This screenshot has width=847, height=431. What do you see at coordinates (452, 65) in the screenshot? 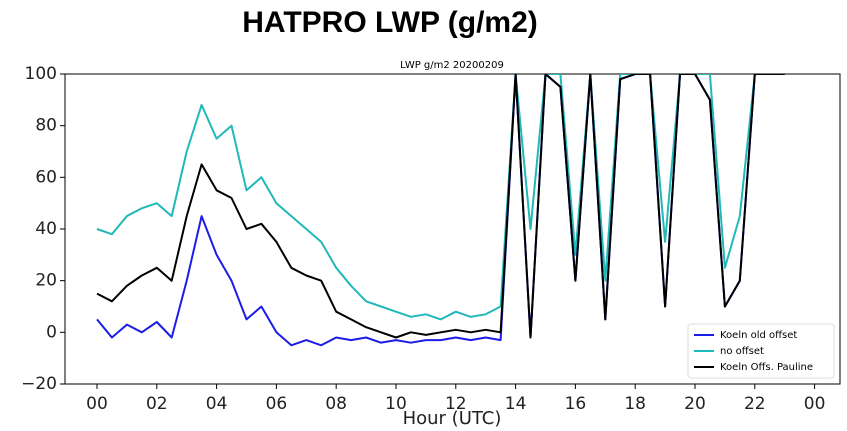
I see `chart-subtitle: LWP g/m2 20200209` at bounding box center [452, 65].